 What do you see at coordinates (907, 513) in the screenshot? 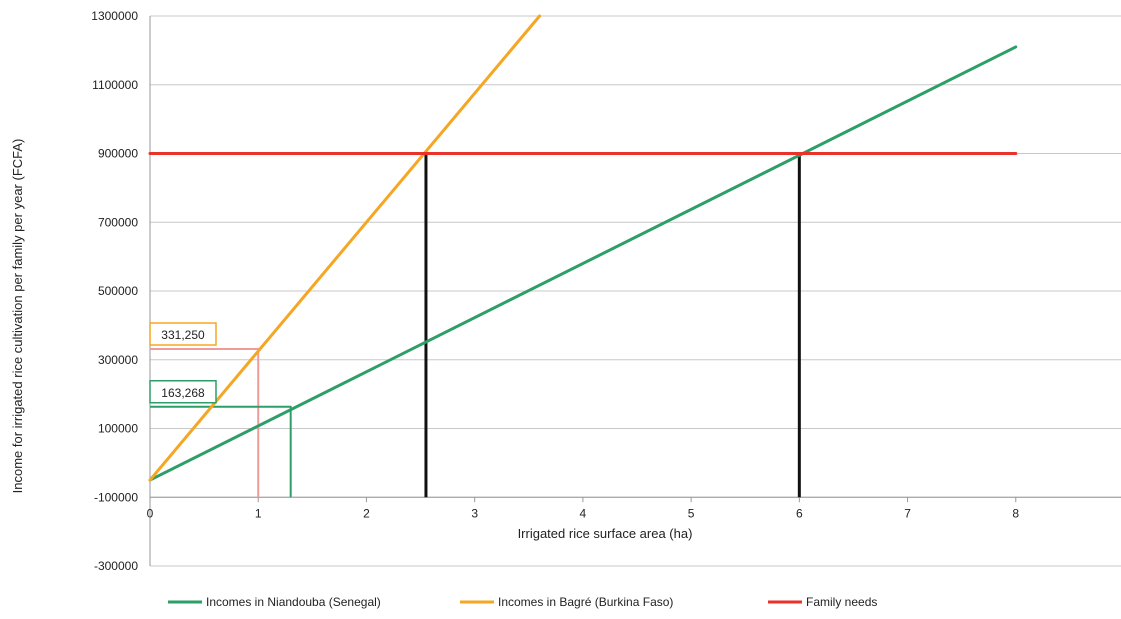
I see `x-tick-label: 7` at bounding box center [907, 513].